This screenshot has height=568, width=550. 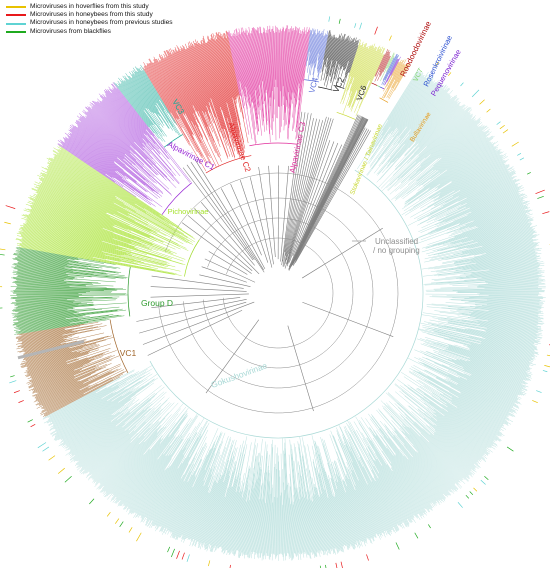 I want to click on clade-rosenkroivirinae, so click(x=389, y=71).